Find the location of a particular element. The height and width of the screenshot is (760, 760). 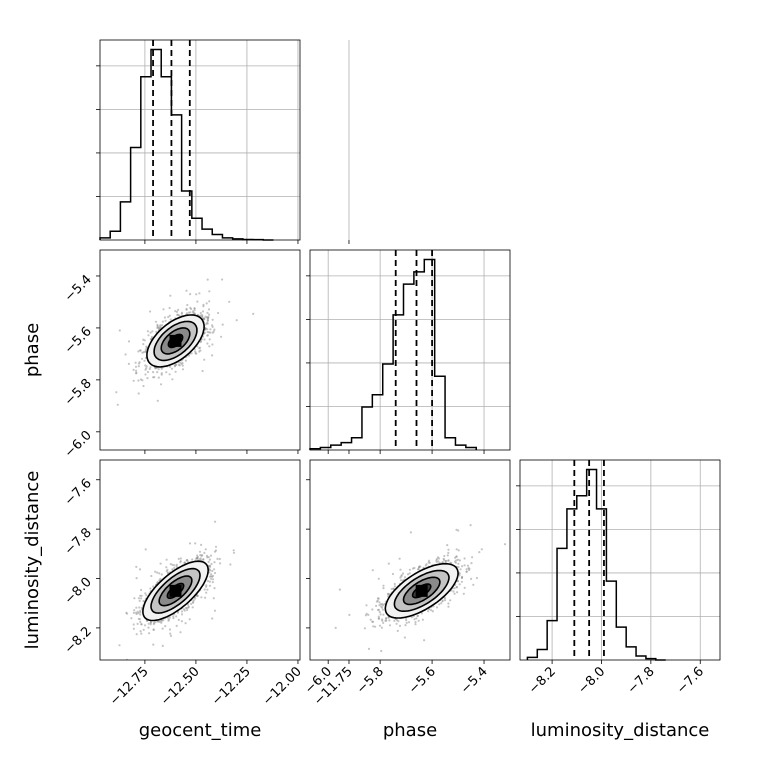

panel-content is located at coordinates (177, 590).